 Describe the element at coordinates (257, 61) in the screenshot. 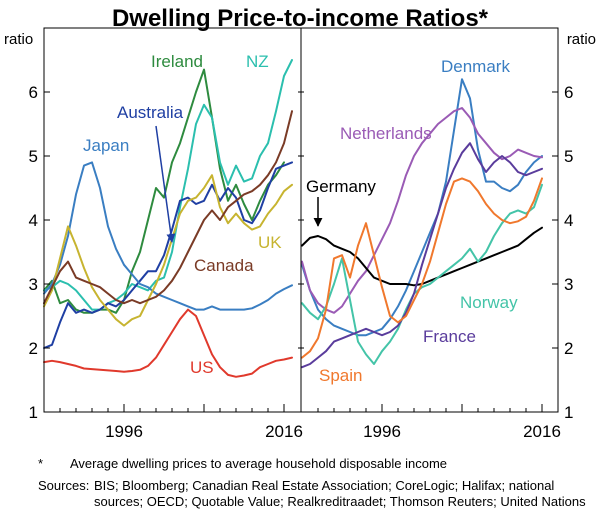

I see `series-label-nz: NZ` at that location.